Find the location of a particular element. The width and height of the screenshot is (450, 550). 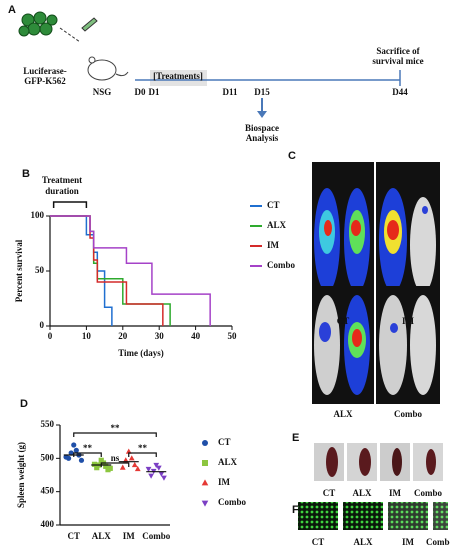

annotation: duration is located at coordinates (62, 191).